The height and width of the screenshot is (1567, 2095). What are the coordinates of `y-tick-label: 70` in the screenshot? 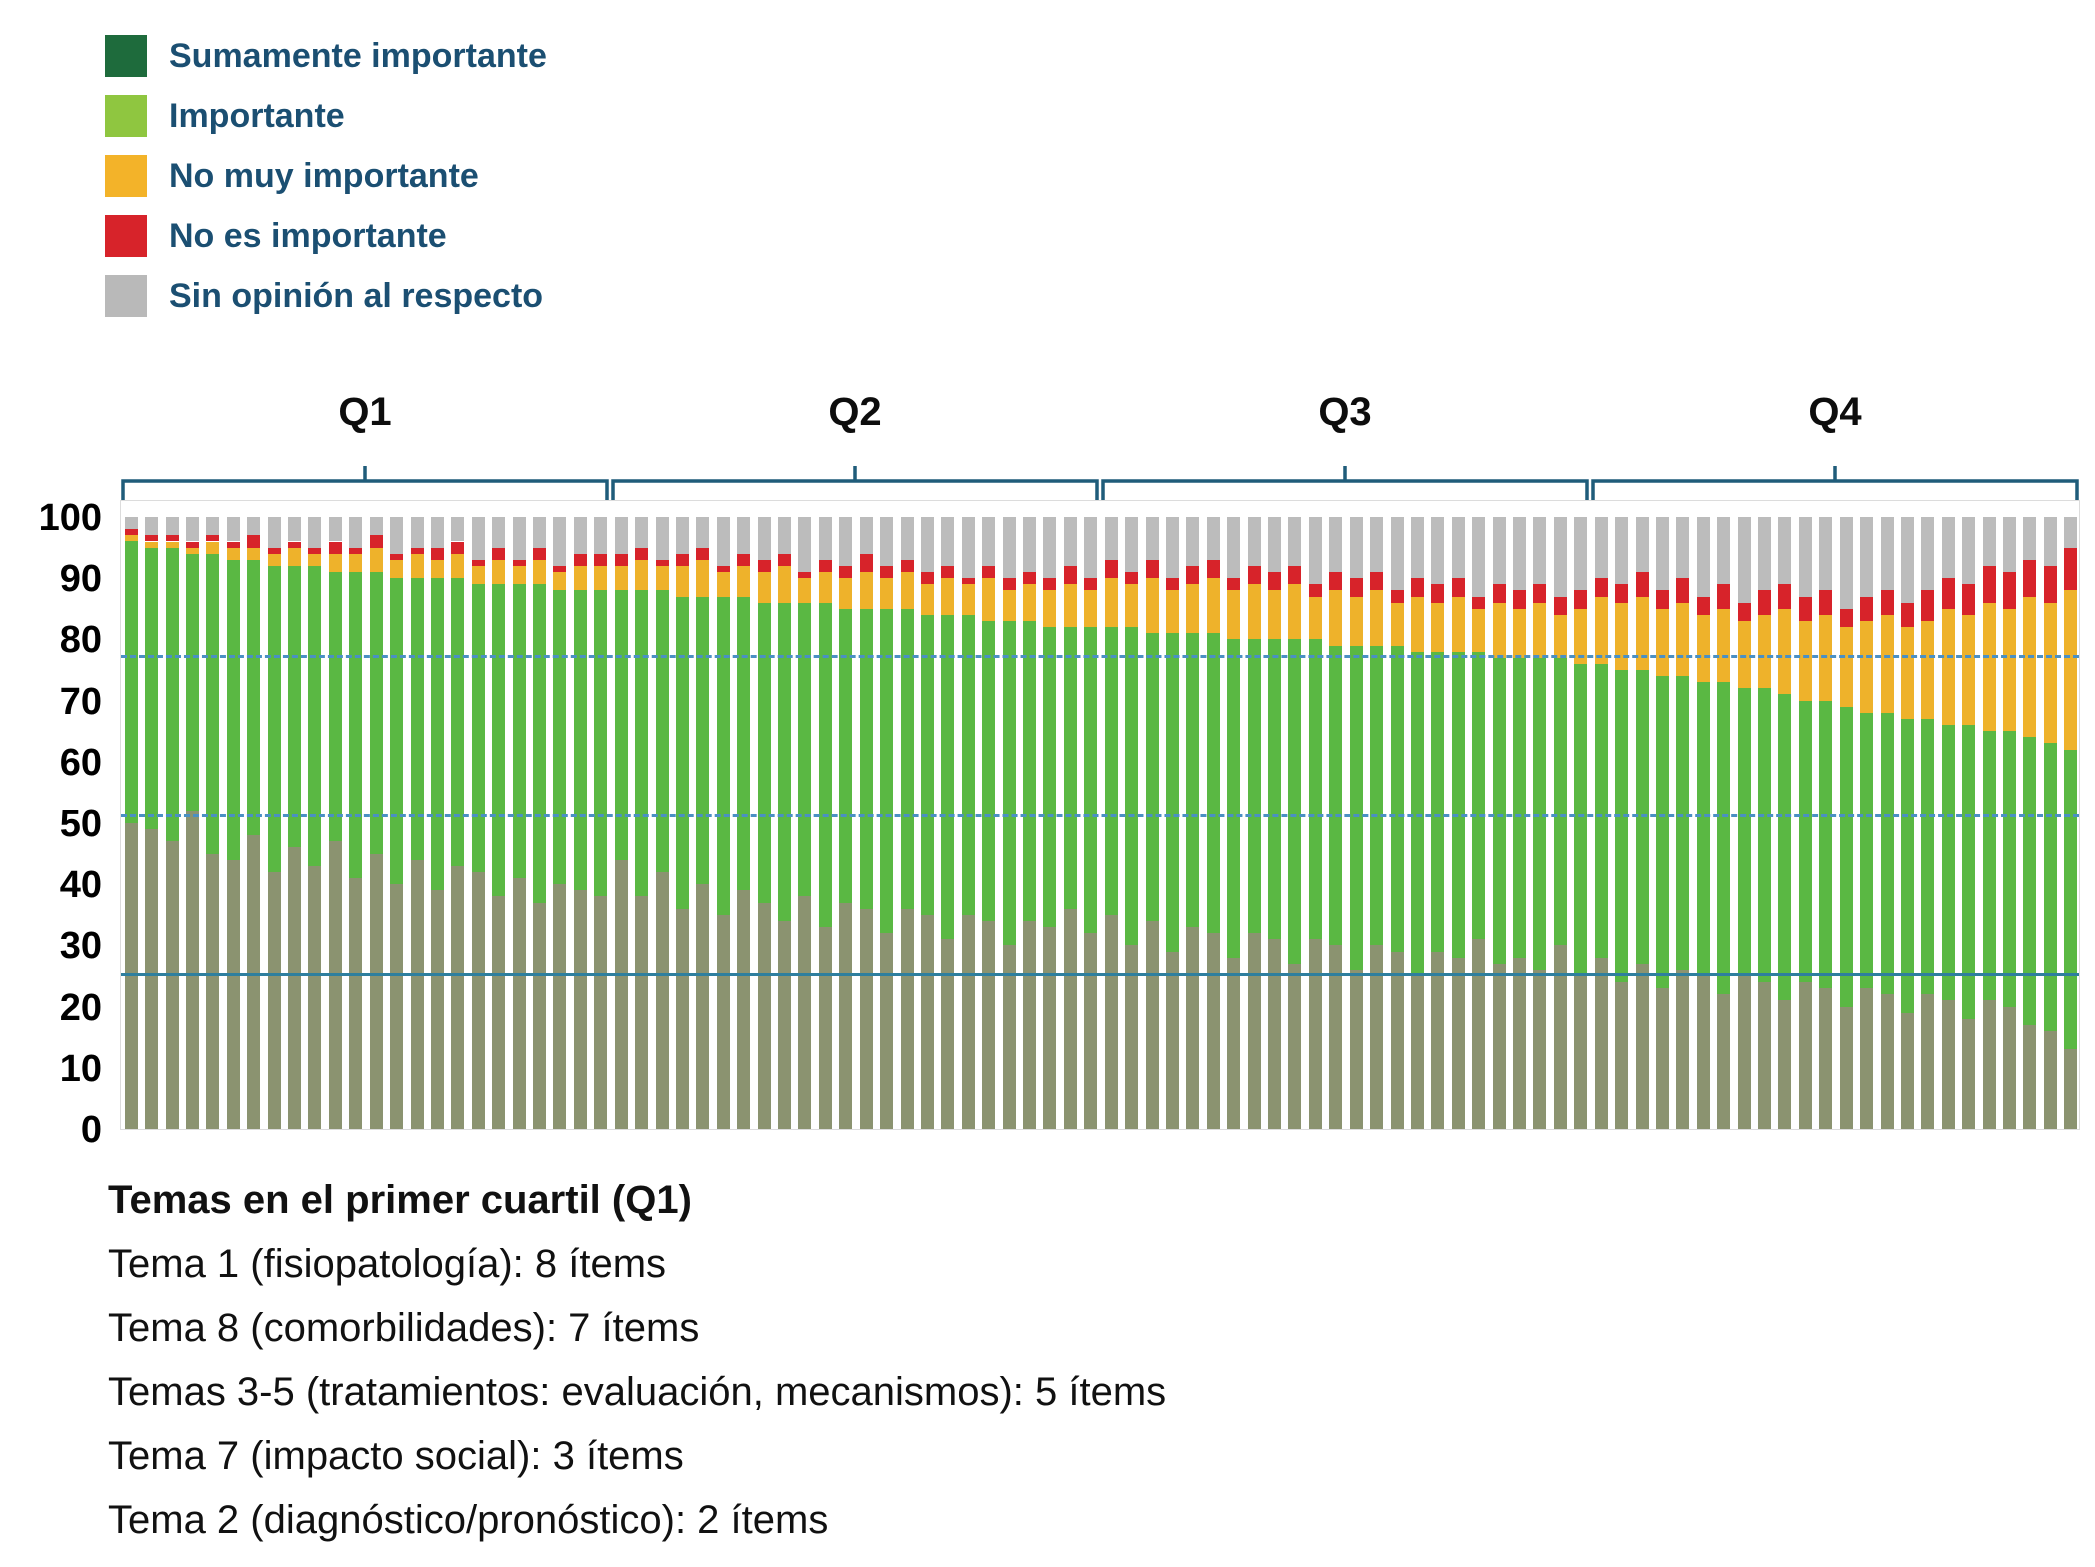 It's located at (80, 701).